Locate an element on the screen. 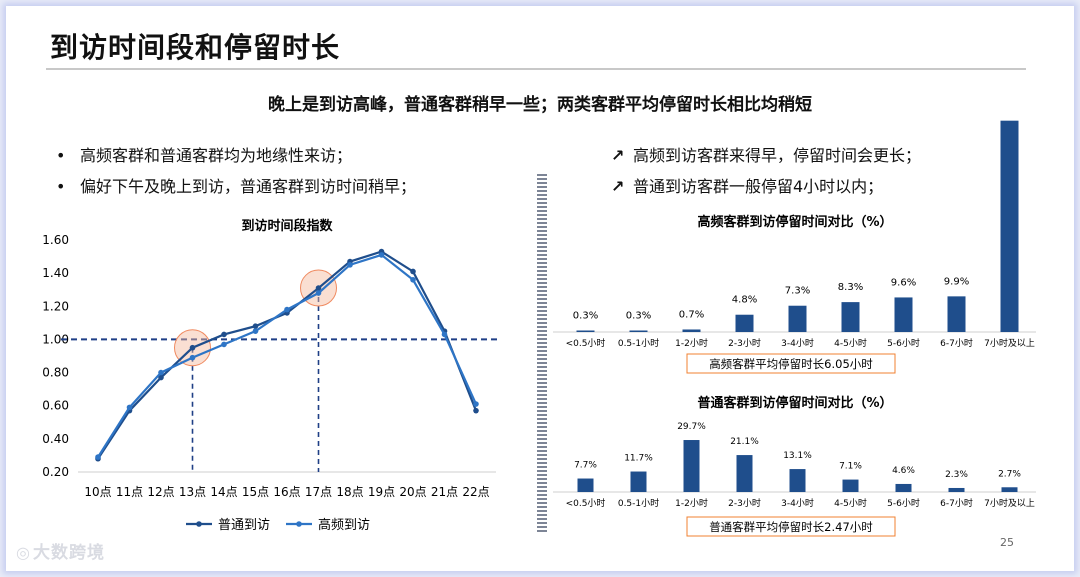 The width and height of the screenshot is (1080, 577). arrow-up-right-icon: ↗ is located at coordinates (618, 155).